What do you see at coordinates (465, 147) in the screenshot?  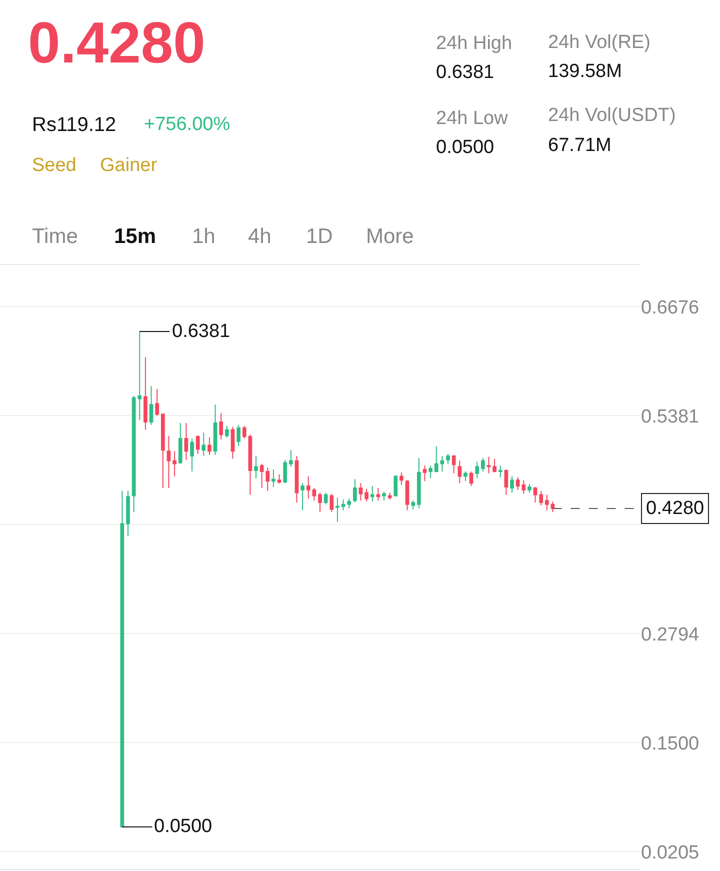 I see `text: 0.0500` at bounding box center [465, 147].